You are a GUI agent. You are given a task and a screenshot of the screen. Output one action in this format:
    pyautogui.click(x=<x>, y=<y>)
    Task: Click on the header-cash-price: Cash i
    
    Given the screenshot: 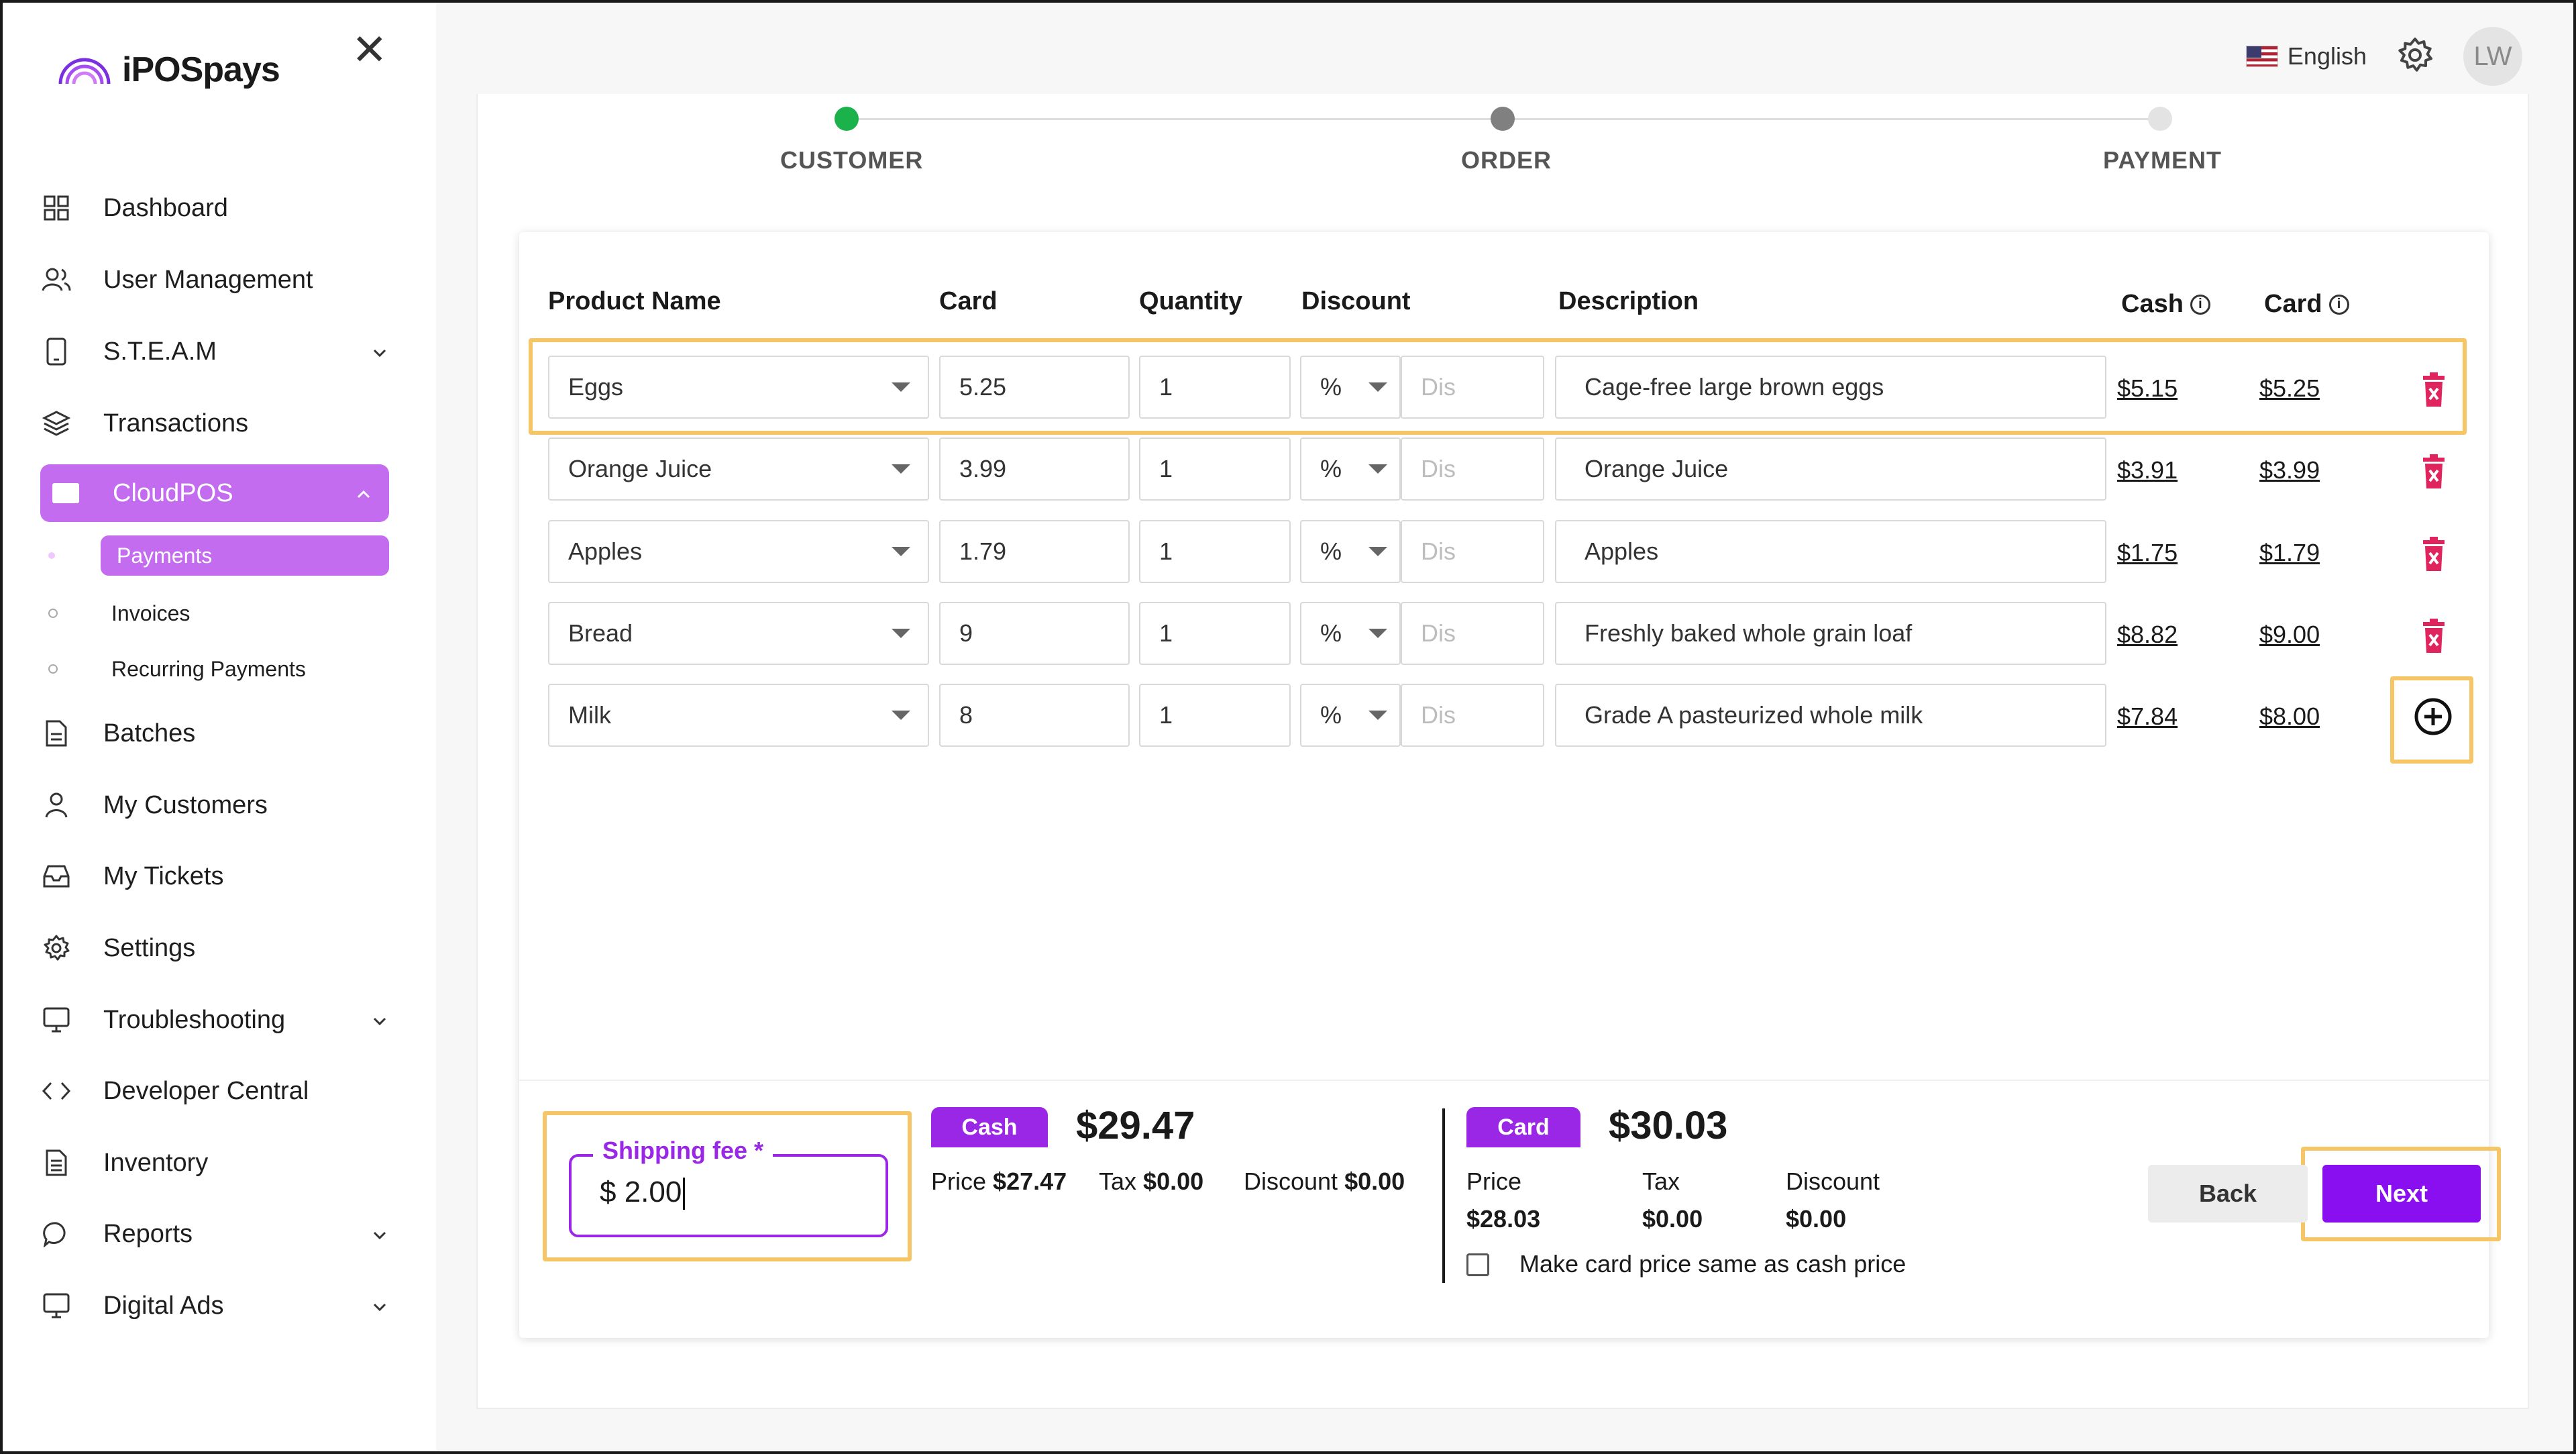 What is the action you would take?
    pyautogui.click(x=2165, y=304)
    